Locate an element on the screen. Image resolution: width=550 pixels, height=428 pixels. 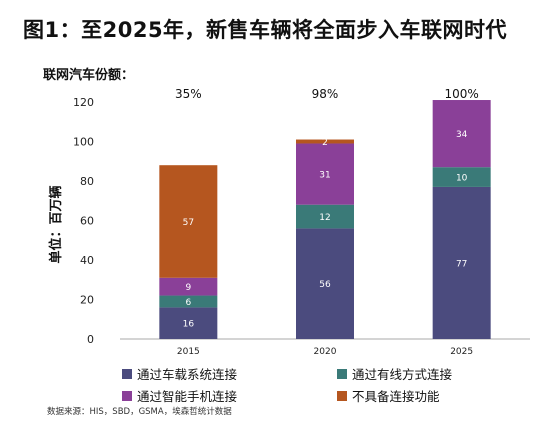
y-tick-label: 100 is located at coordinates (83, 142).